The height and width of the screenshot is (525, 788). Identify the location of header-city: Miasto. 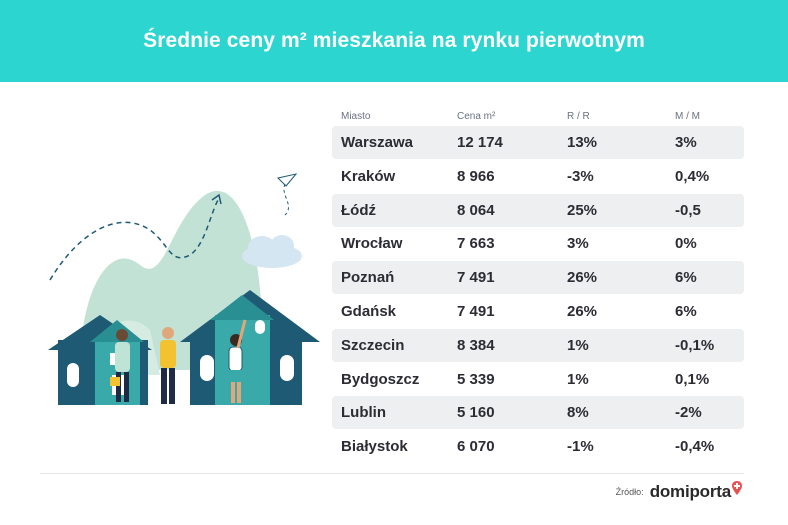
(356, 116).